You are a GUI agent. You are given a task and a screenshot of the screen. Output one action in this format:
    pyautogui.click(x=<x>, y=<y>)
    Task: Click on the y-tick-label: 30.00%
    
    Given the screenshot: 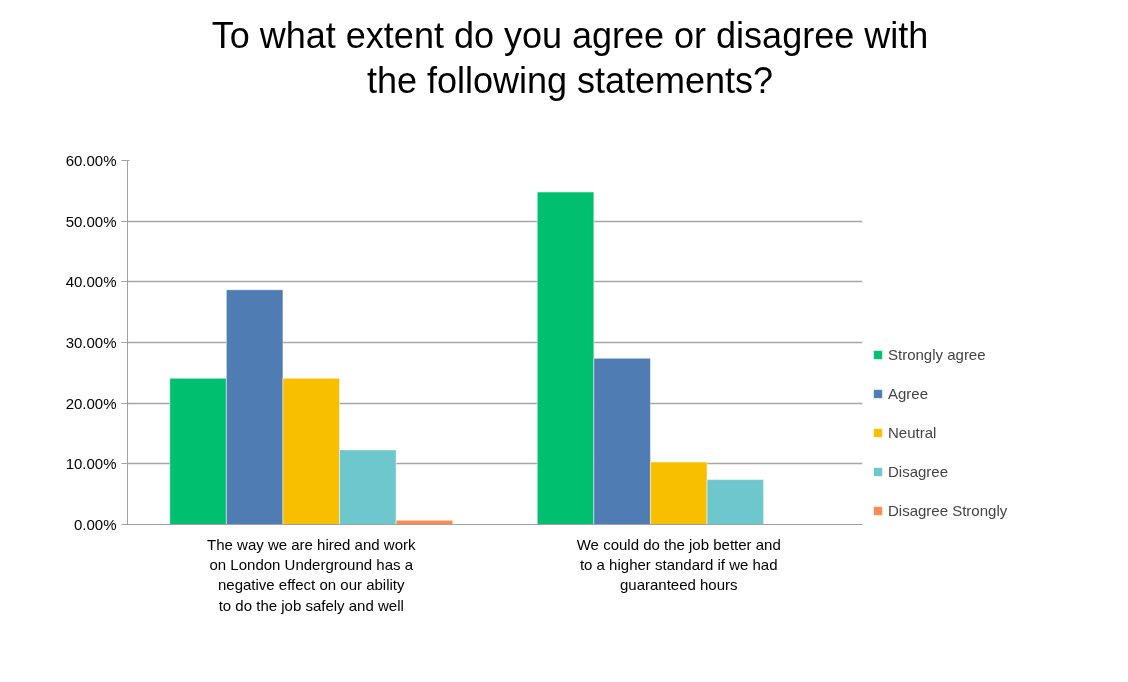 What is the action you would take?
    pyautogui.click(x=91, y=342)
    